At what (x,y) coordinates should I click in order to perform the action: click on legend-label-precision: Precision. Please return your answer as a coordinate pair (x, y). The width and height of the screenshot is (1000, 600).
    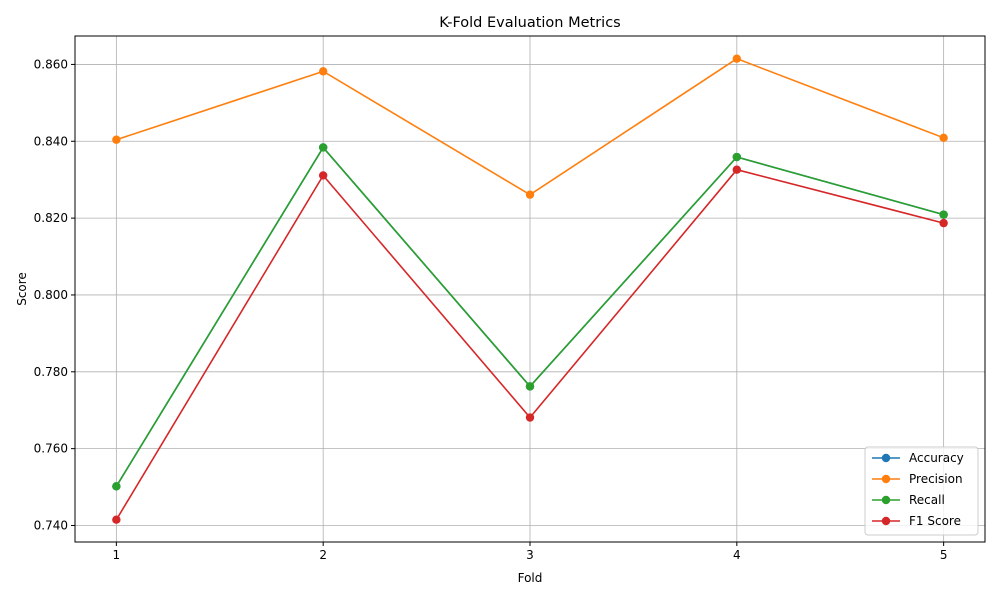
    Looking at the image, I should click on (936, 479).